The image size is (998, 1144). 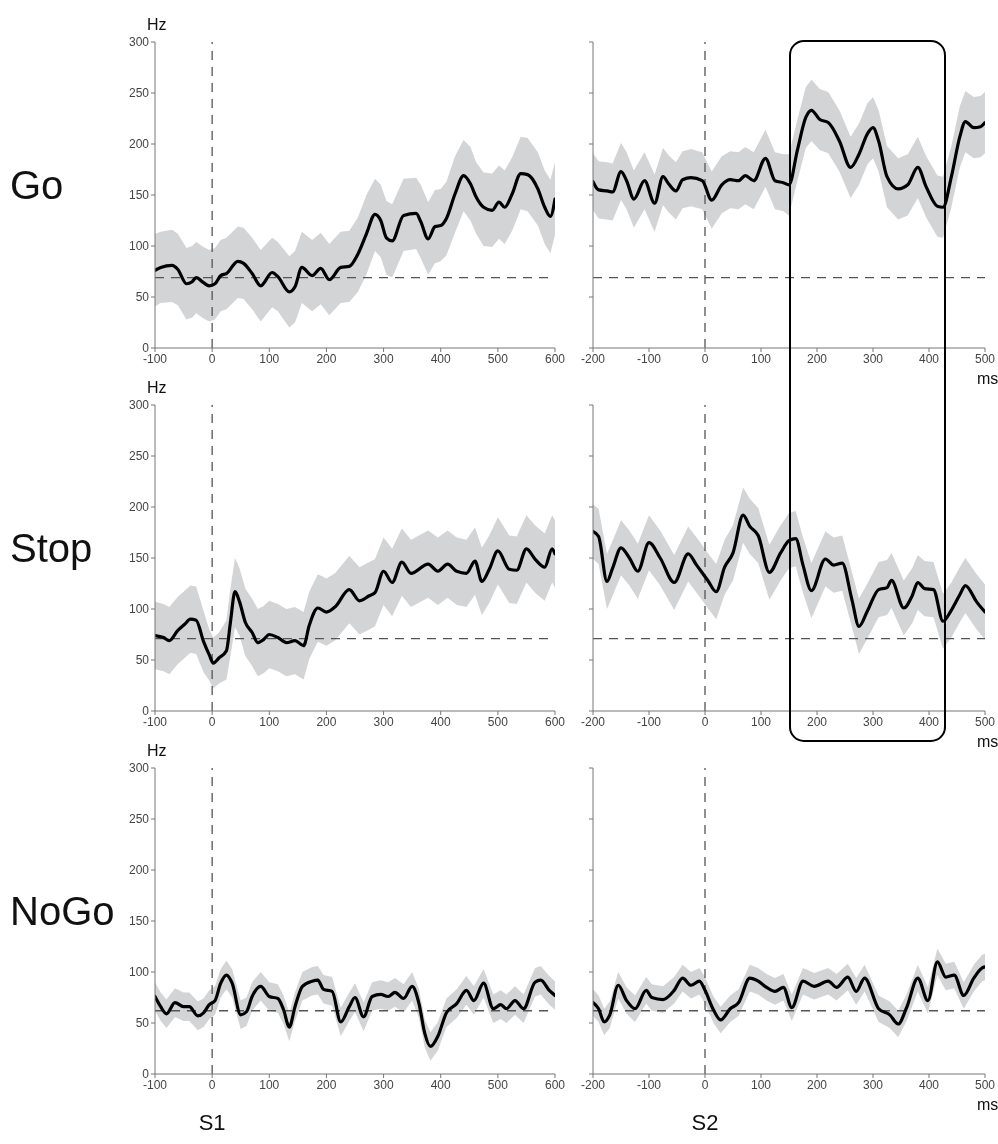 What do you see at coordinates (212, 1123) in the screenshot?
I see `text: S1` at bounding box center [212, 1123].